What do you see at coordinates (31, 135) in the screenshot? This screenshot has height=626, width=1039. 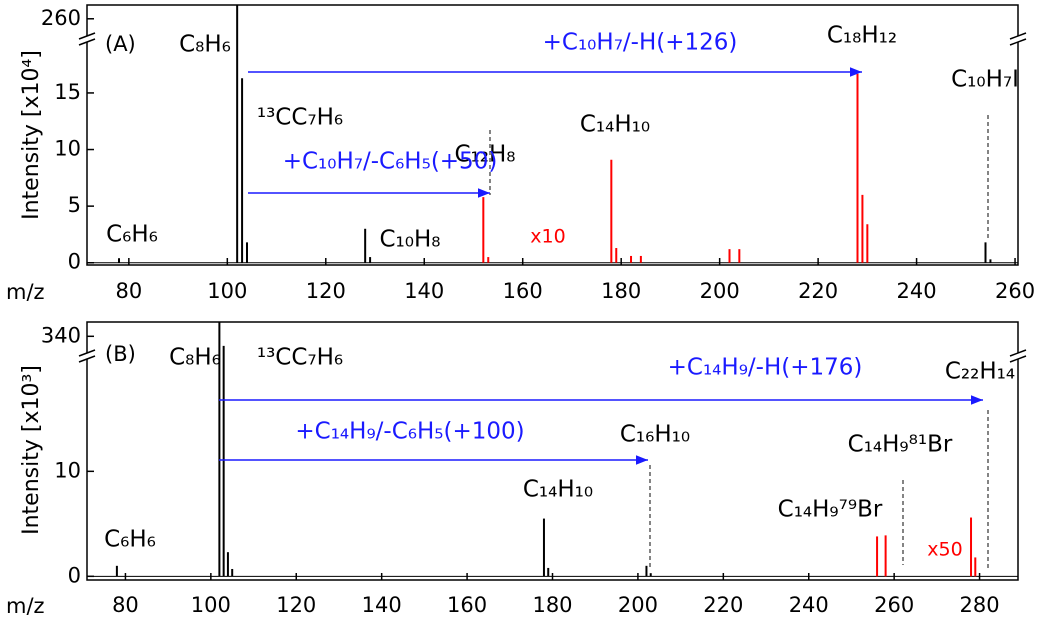 I see `y-axis-label: Intensity [x10⁴]` at bounding box center [31, 135].